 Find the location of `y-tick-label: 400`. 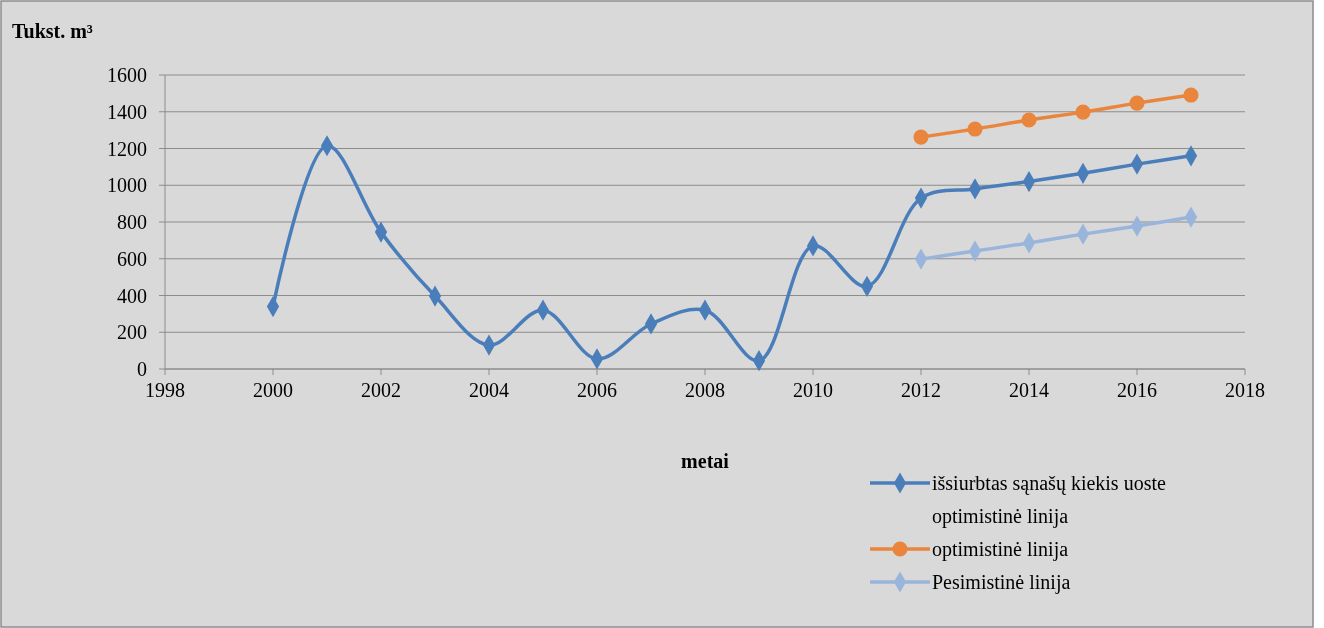

y-tick-label: 400 is located at coordinates (132, 295).